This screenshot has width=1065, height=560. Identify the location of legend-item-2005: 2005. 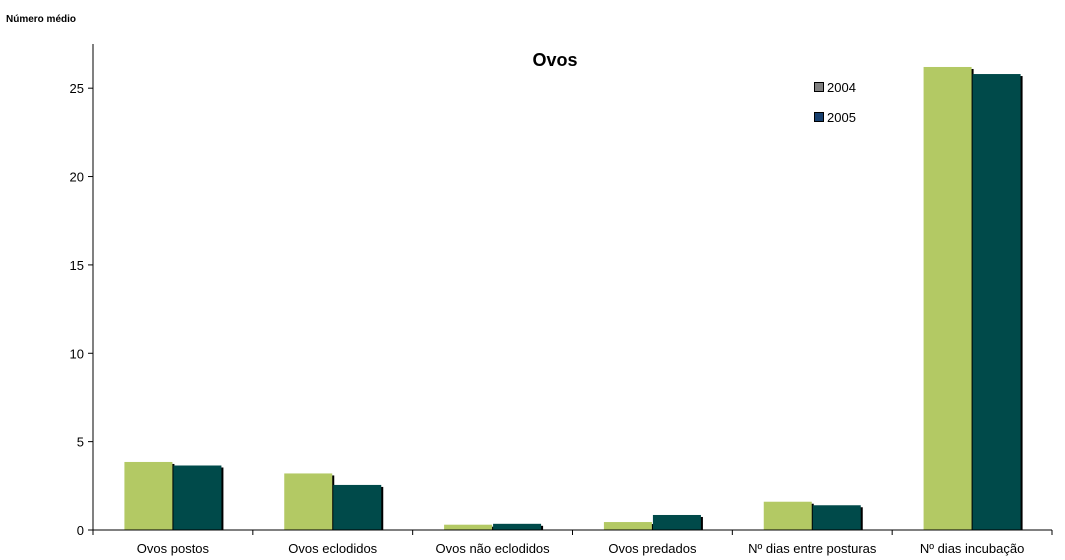
(835, 117).